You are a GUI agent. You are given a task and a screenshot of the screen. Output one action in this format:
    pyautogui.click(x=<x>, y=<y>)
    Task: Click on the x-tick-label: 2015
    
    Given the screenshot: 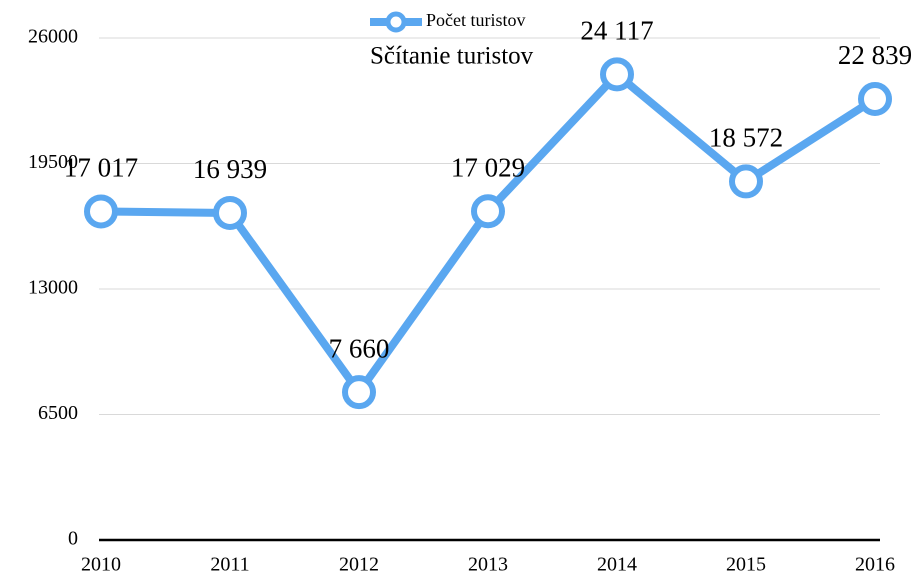 What is the action you would take?
    pyautogui.click(x=746, y=565)
    